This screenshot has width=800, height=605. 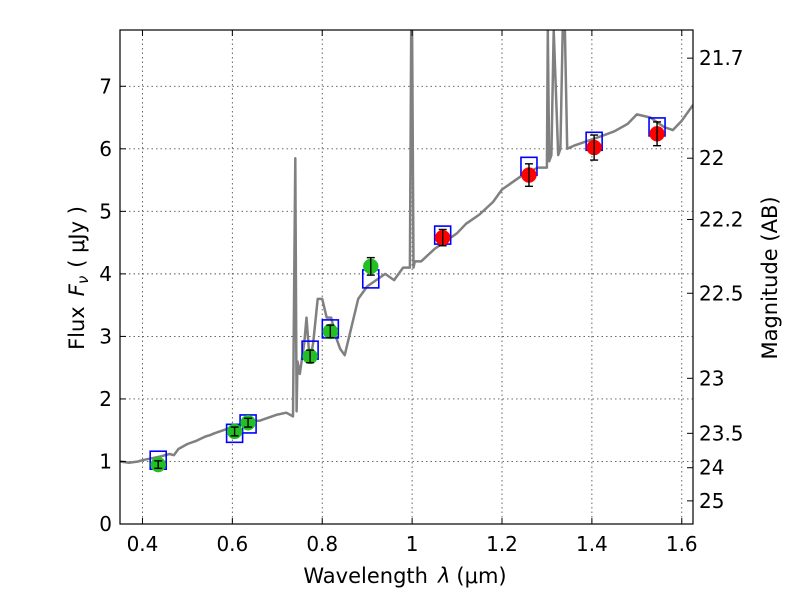 What do you see at coordinates (721, 433) in the screenshot?
I see `y2-tick-label: 23.5` at bounding box center [721, 433].